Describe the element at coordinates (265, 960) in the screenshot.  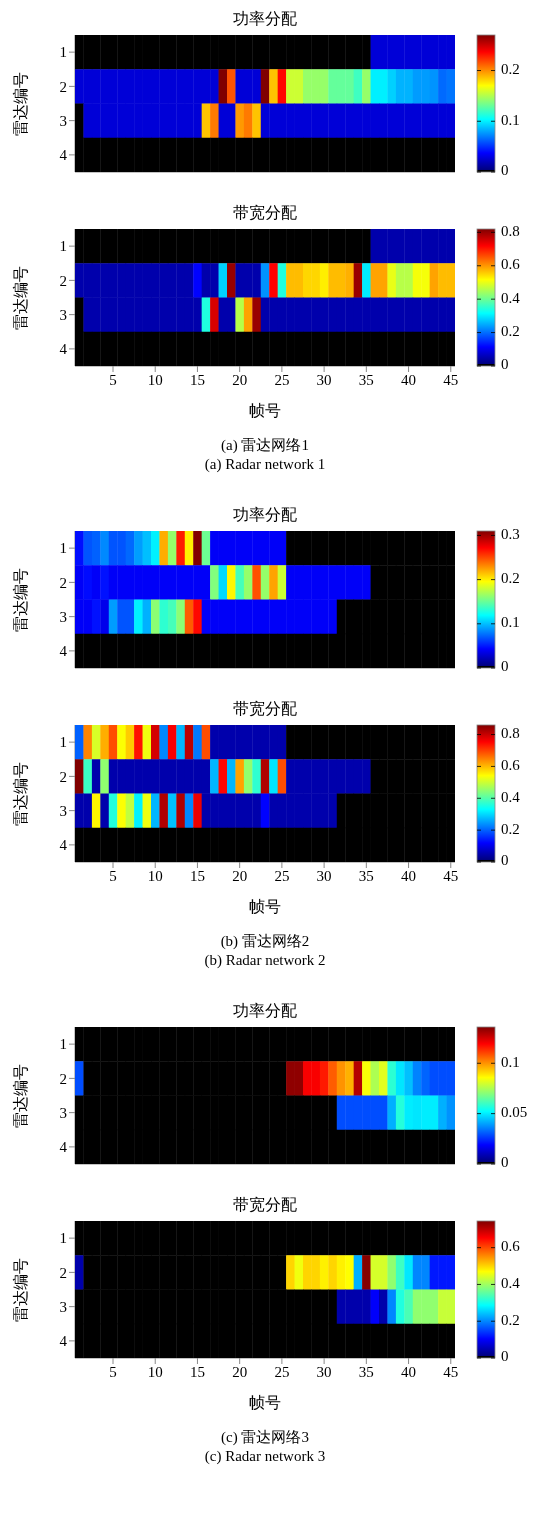
I see `text: (b) Radar network 2` at that location.